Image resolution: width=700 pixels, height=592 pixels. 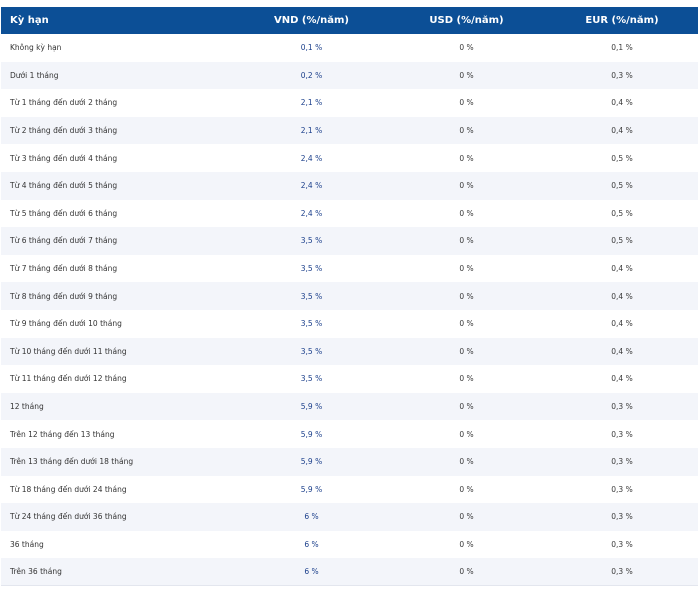 I want to click on table-row: Từ 4 tháng đến dưới 5 tháng 2,4 % 0 % 0,5 %, so click(x=349, y=185).